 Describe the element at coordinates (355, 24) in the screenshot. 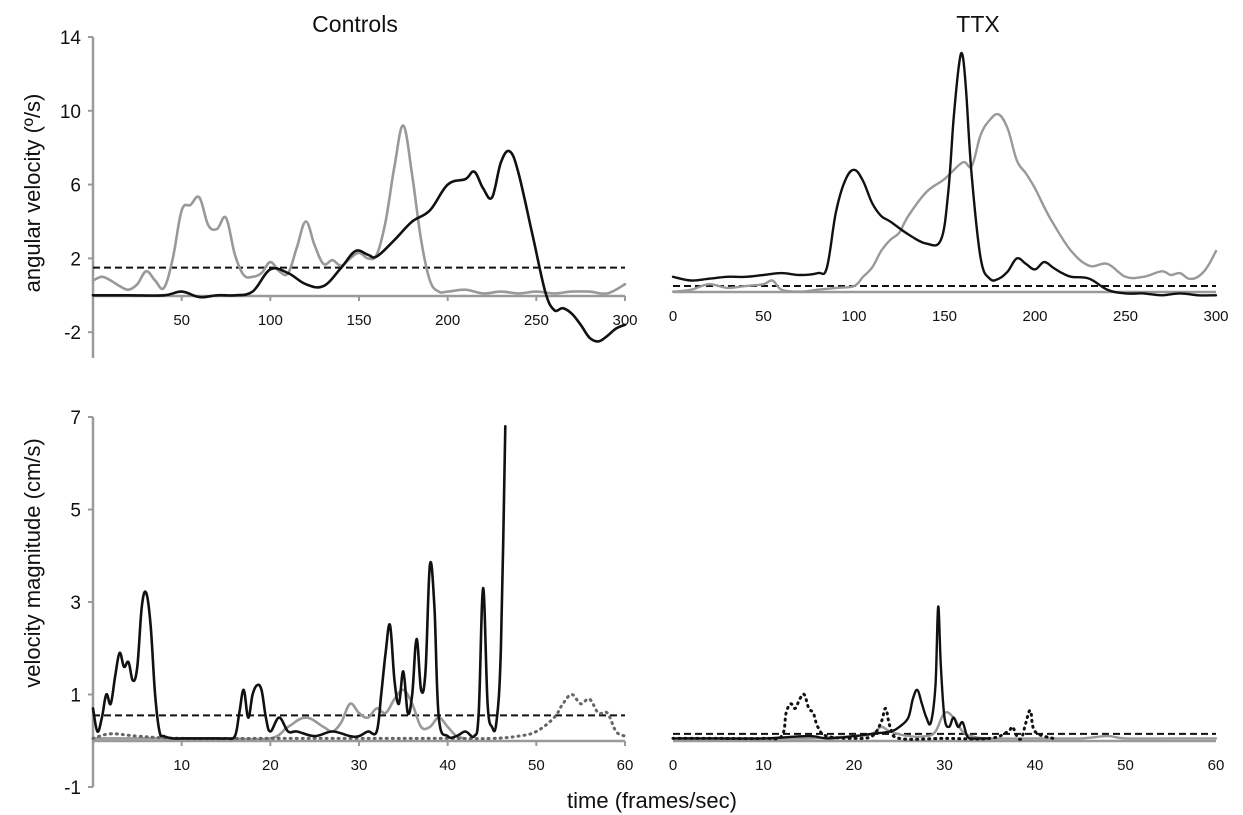

I see `title-controls: Controls` at that location.